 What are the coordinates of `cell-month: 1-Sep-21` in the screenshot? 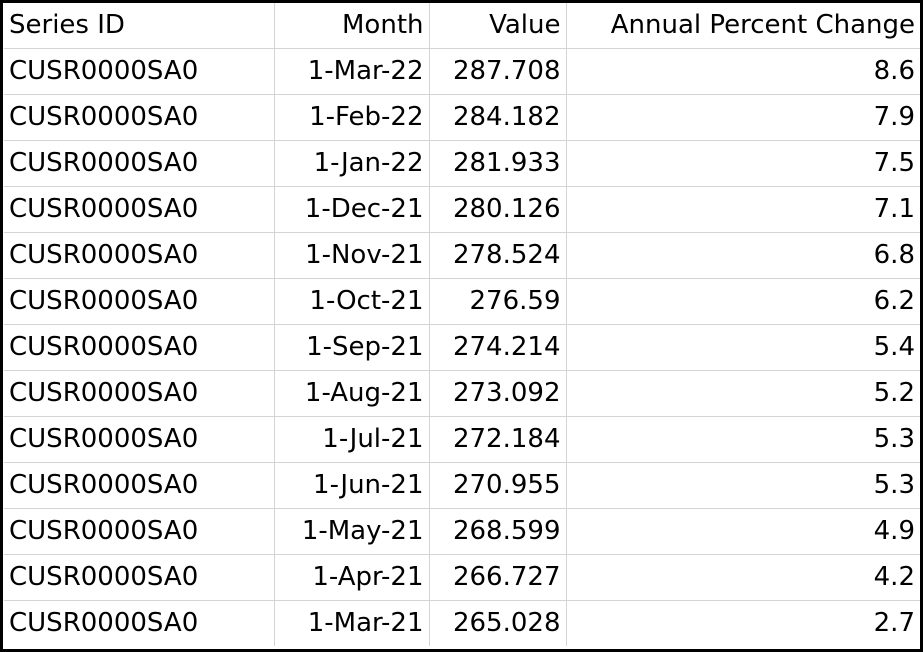 It's located at (351, 347).